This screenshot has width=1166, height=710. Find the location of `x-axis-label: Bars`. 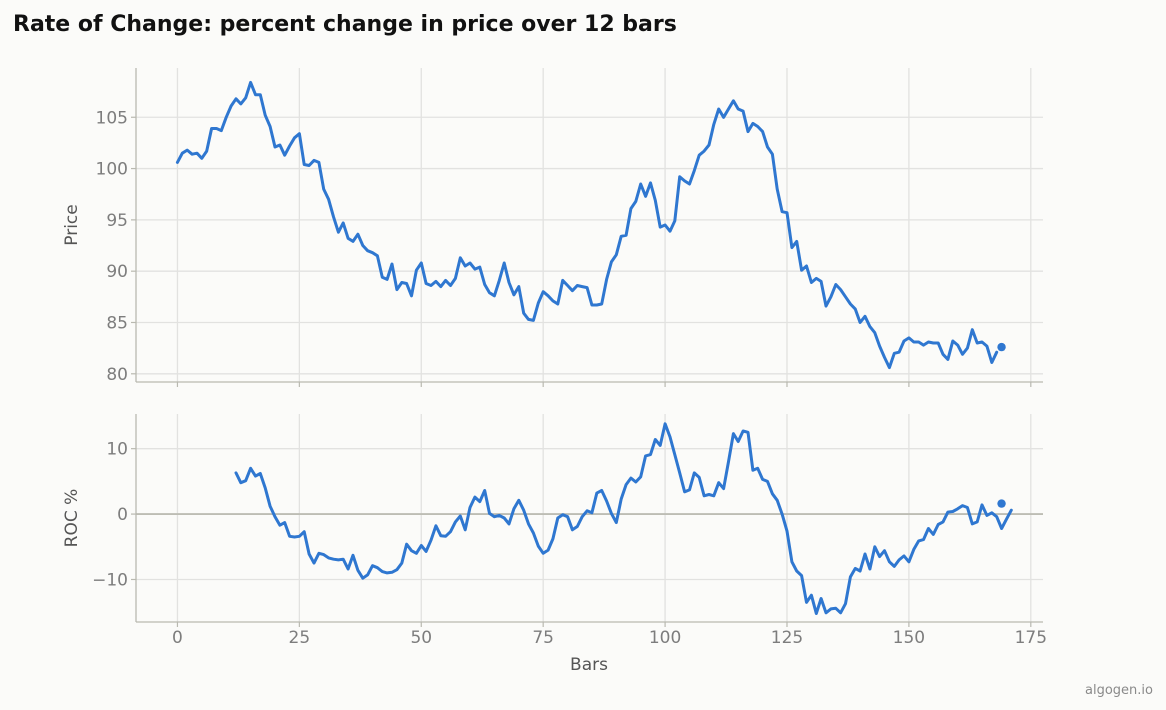

x-axis-label: Bars is located at coordinates (589, 665).